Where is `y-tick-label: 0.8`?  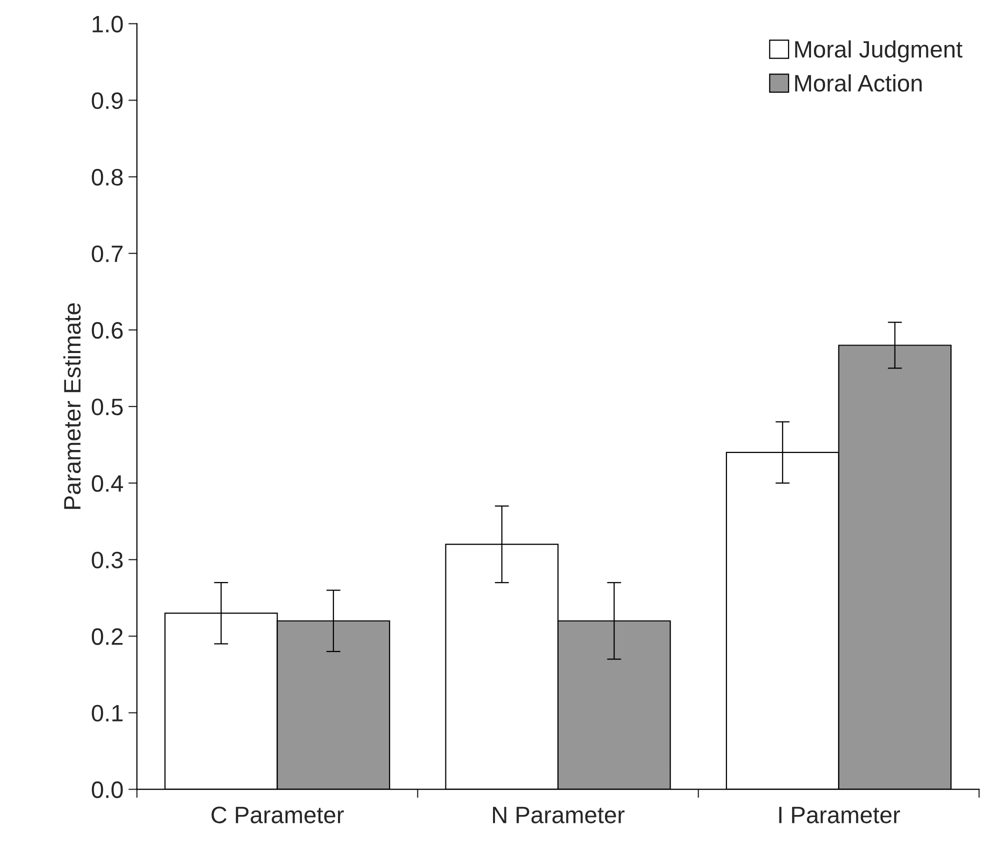 y-tick-label: 0.8 is located at coordinates (107, 177).